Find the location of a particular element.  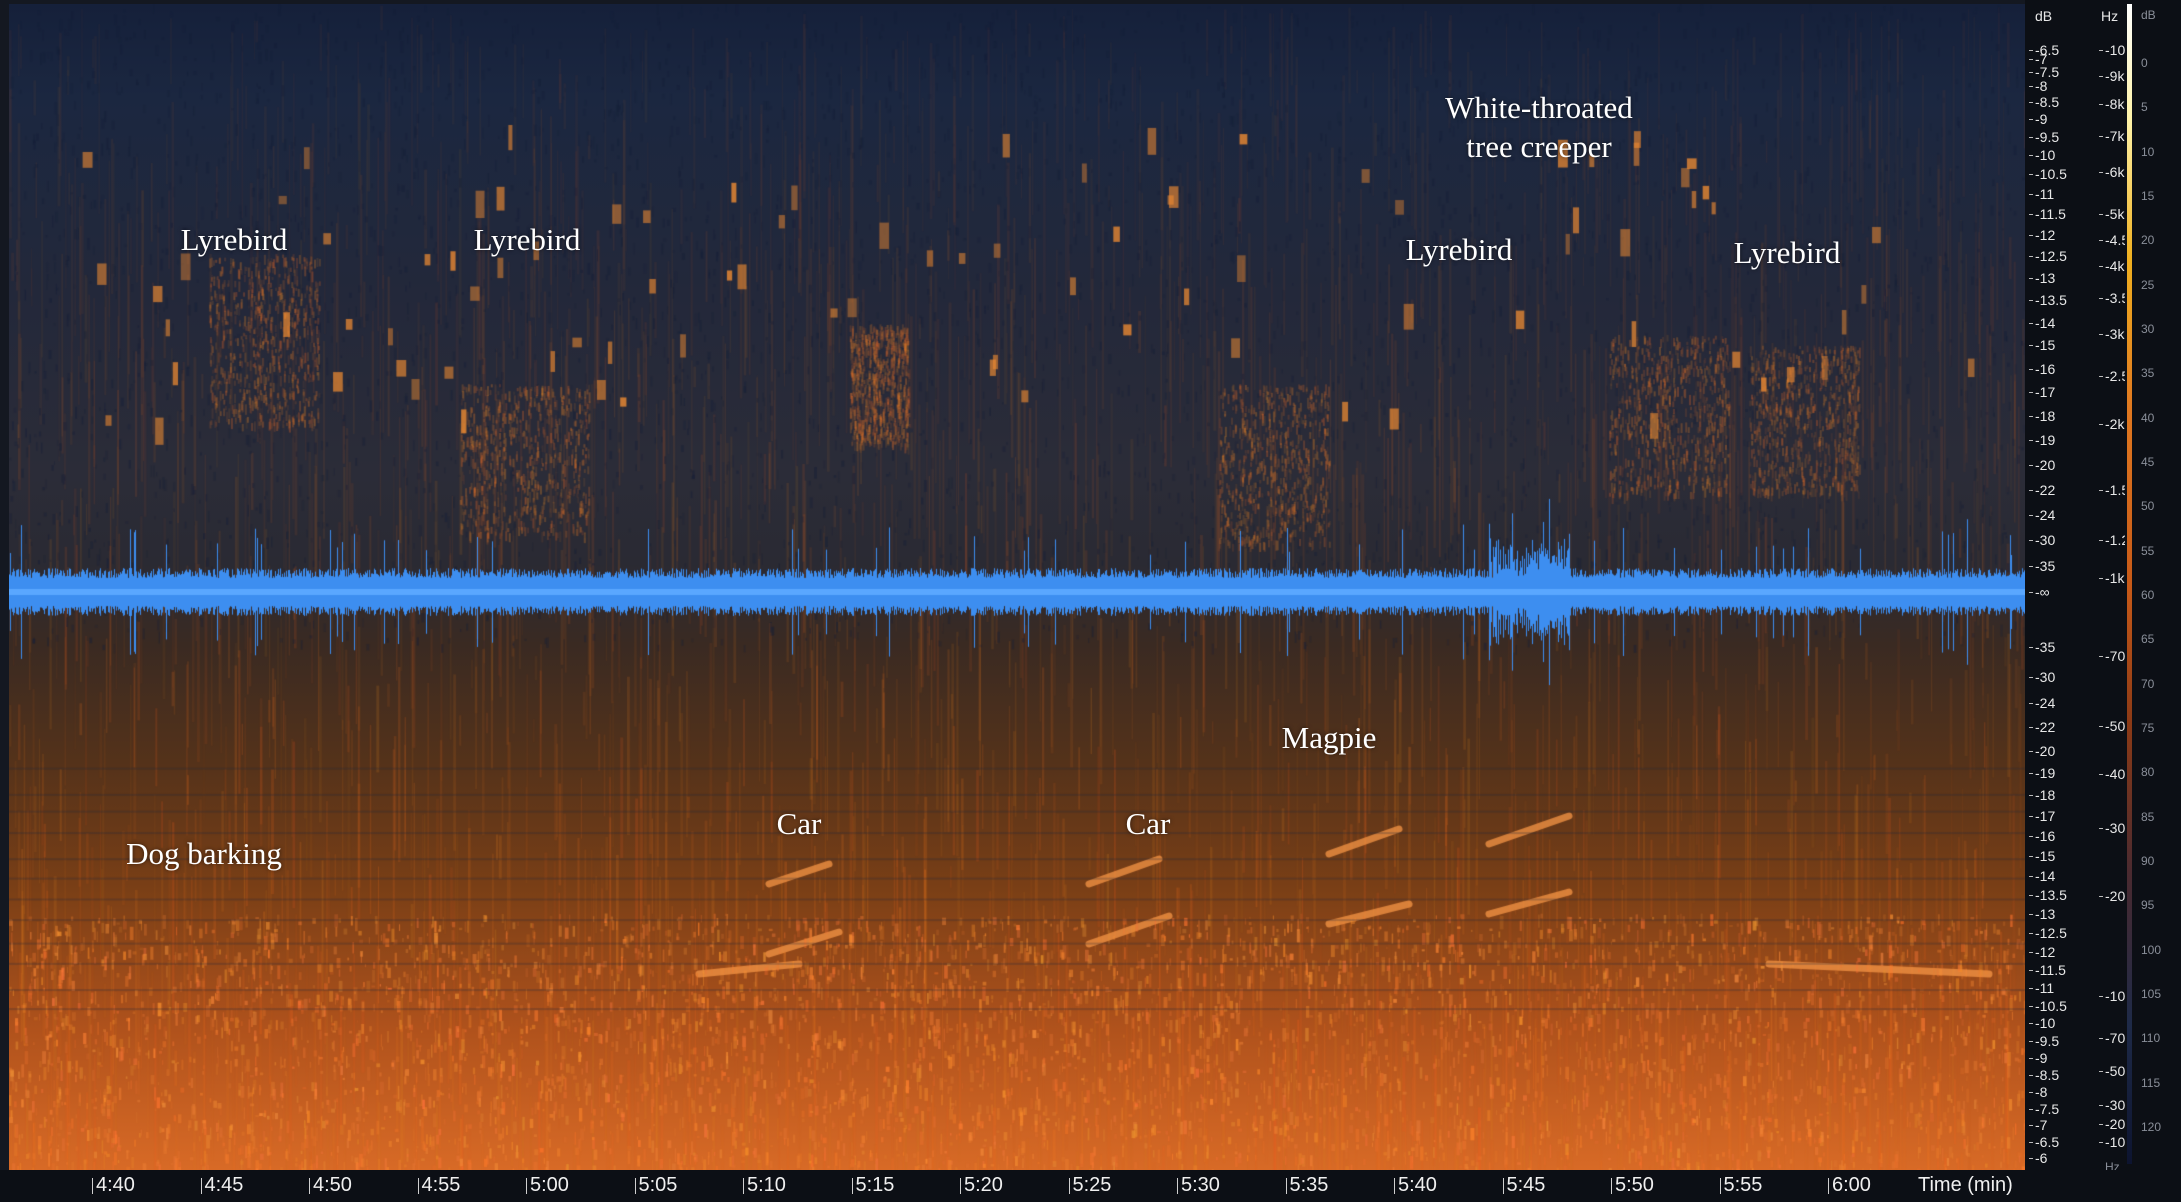

hz-tick-21: -70 is located at coordinates (2112, 1038).